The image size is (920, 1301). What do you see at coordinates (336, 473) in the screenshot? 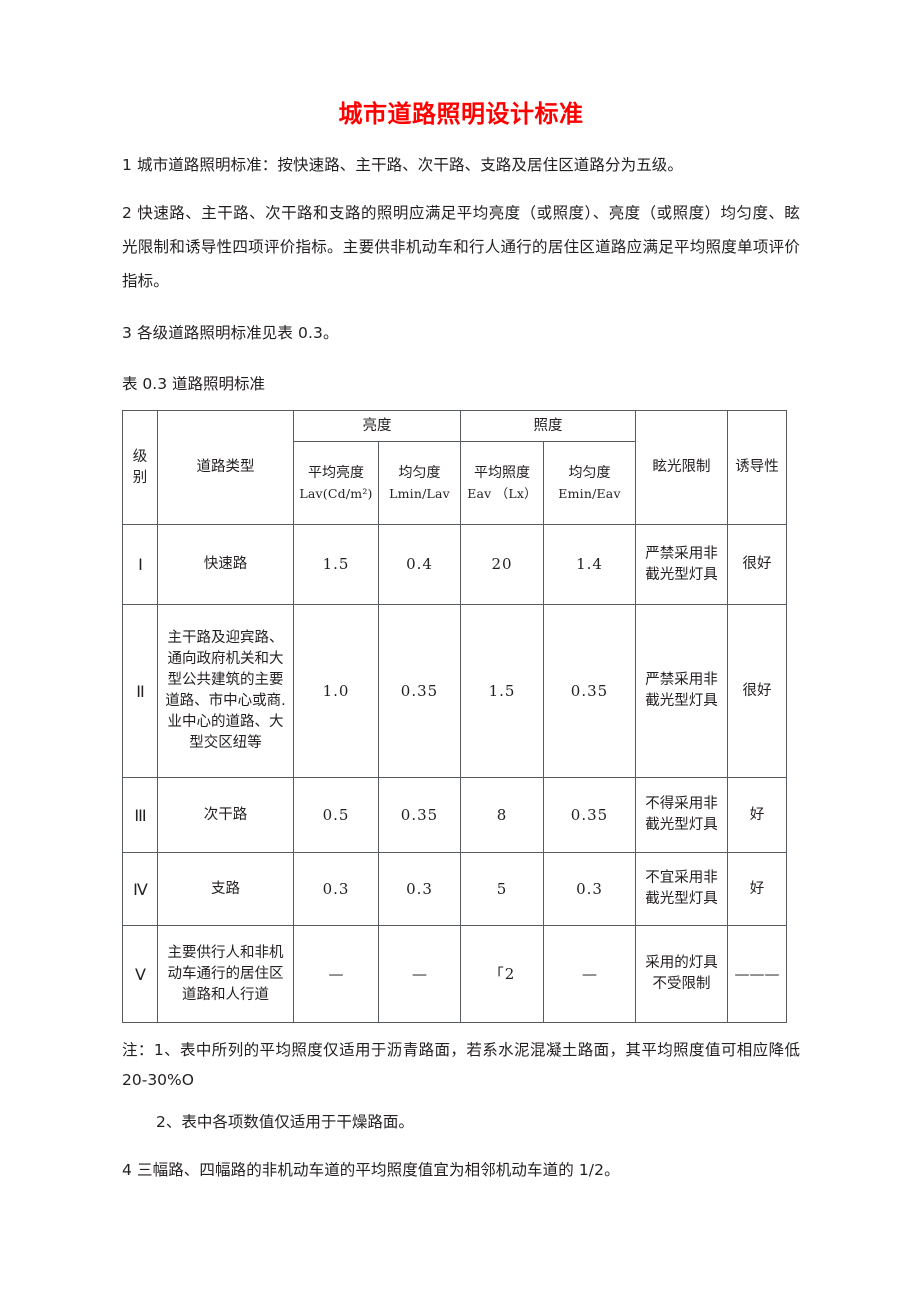
I see `header-average-luminance-label: 平均亮度` at bounding box center [336, 473].